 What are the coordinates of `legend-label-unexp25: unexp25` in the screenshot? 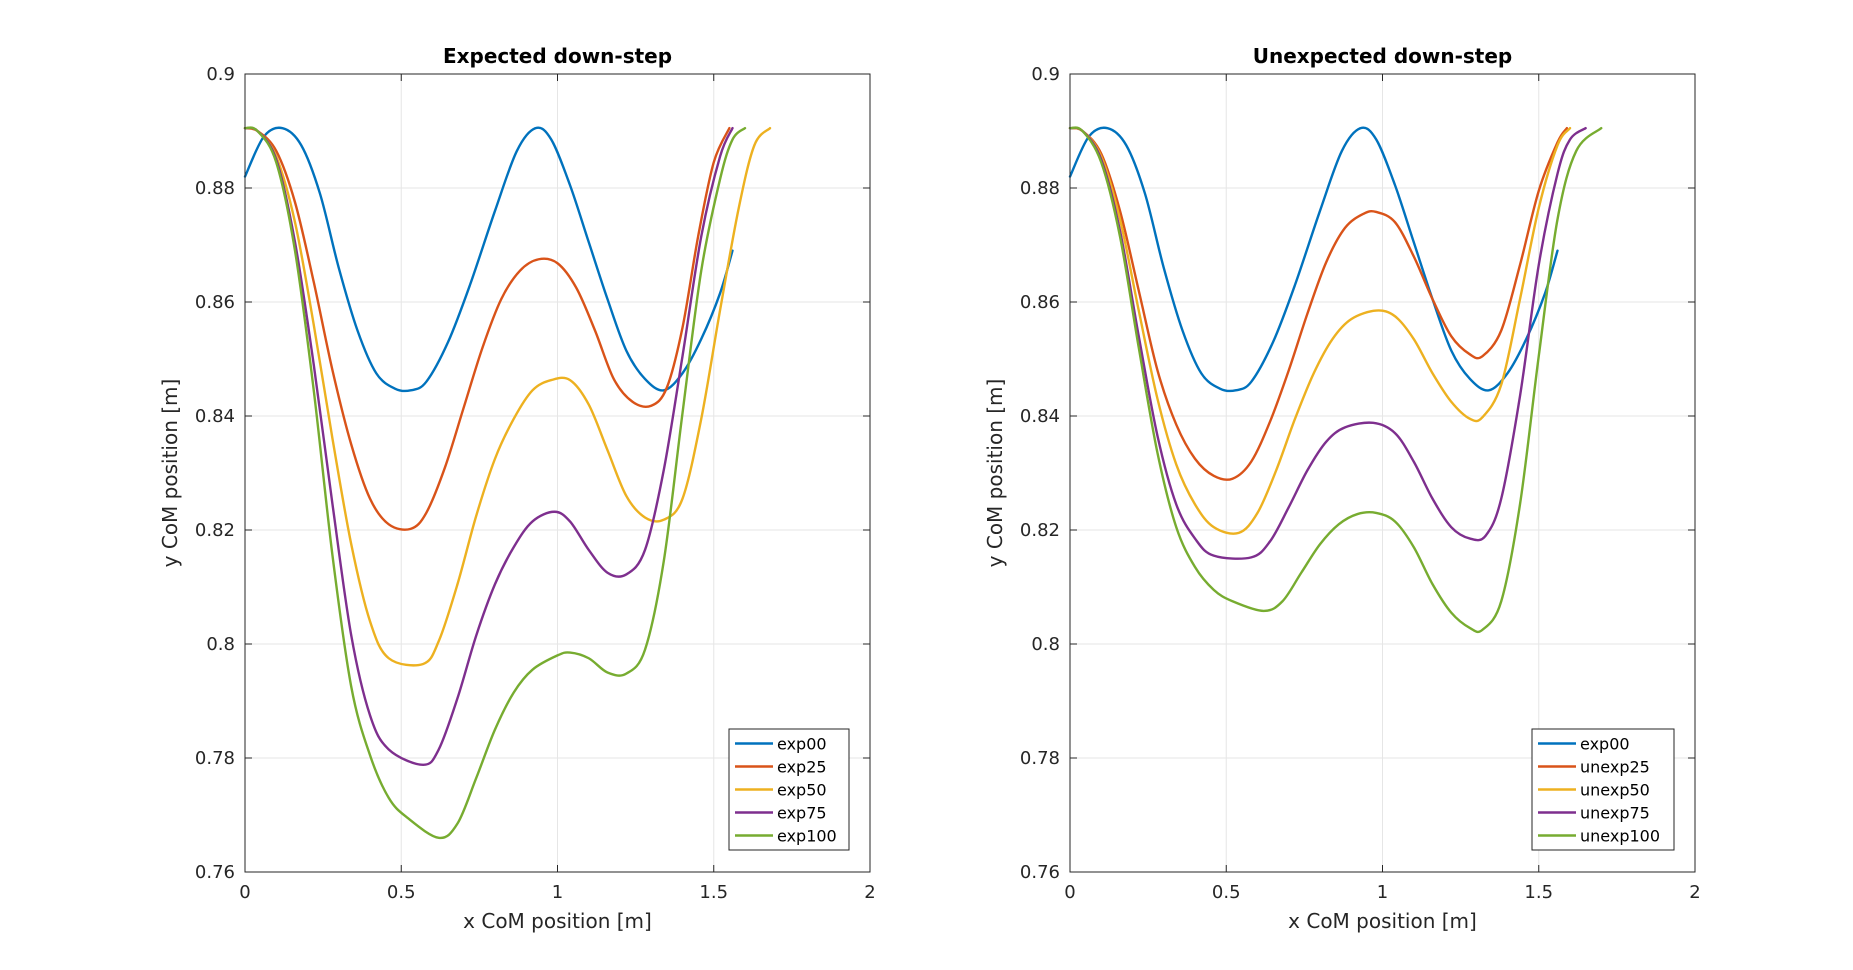 It's located at (1615, 767).